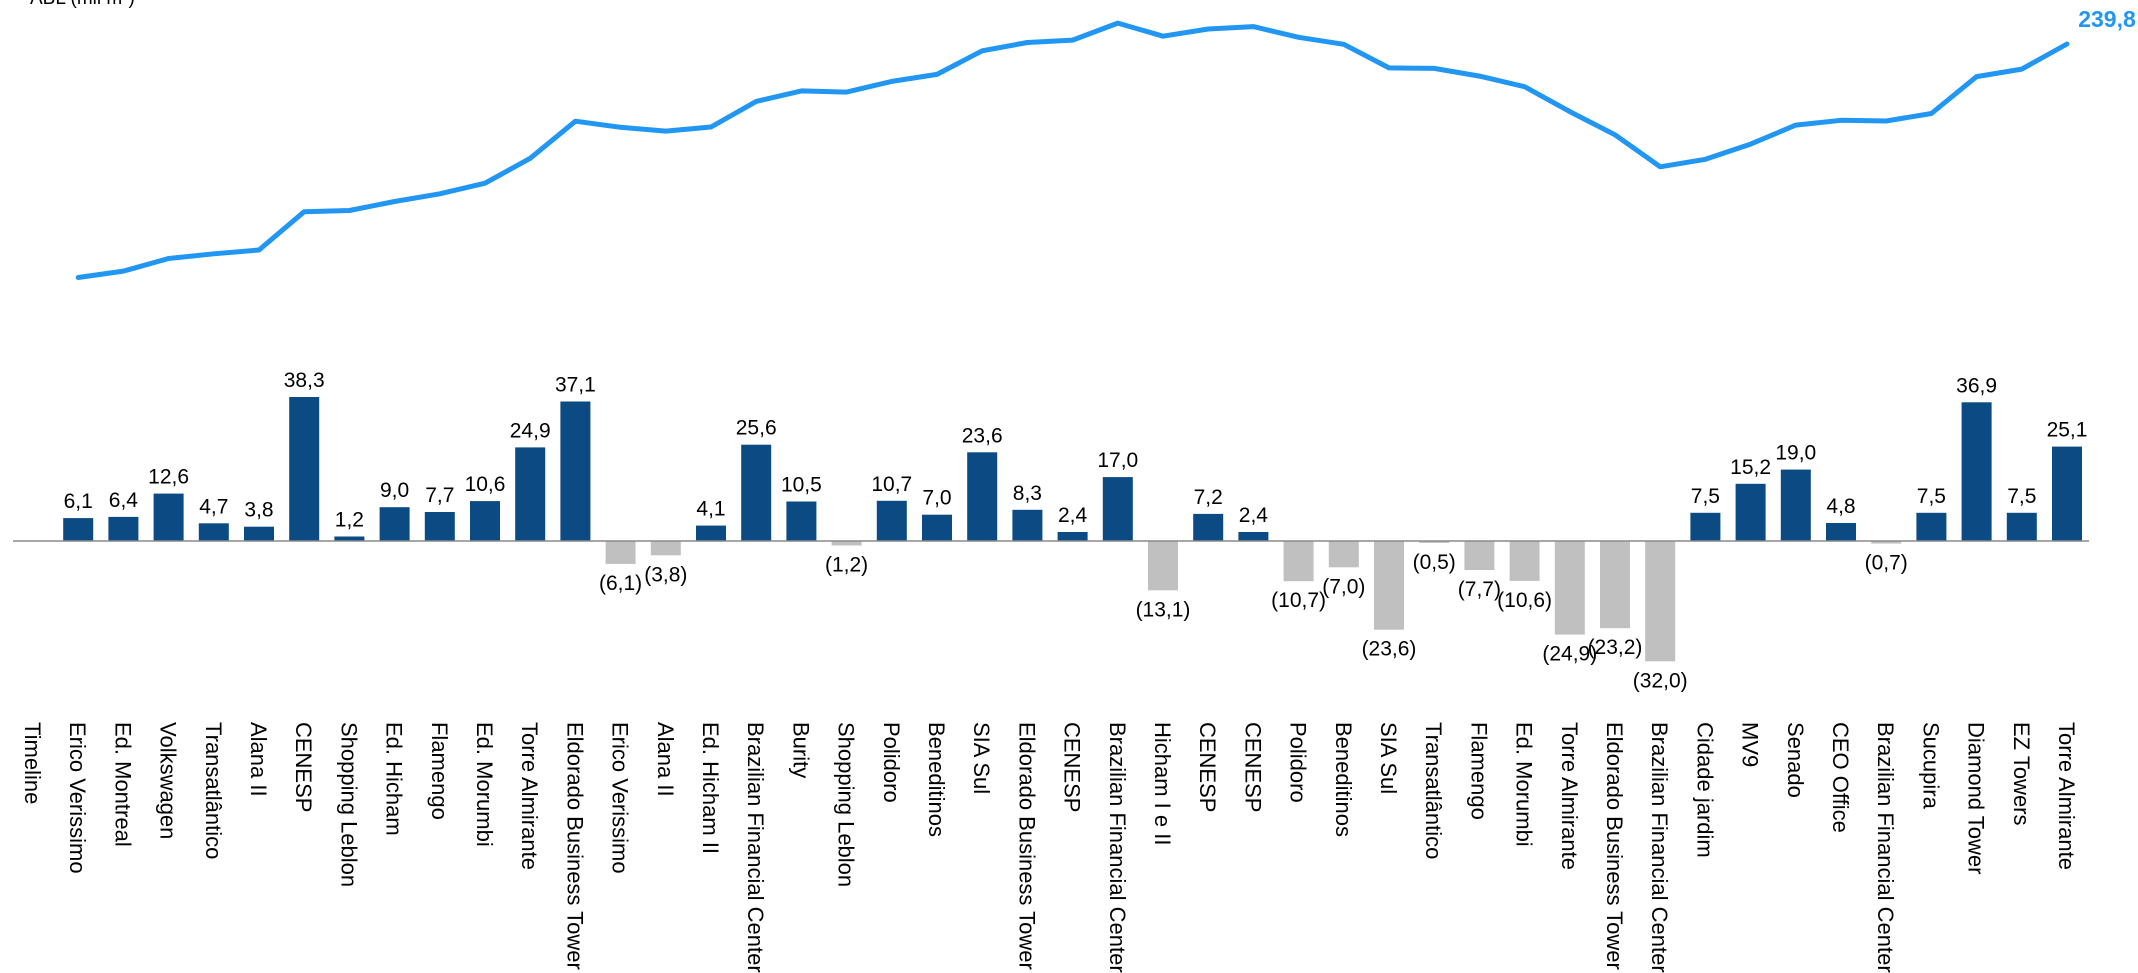 Image resolution: width=2138 pixels, height=973 pixels. I want to click on category-label: Erico Verissimo, so click(77, 798).